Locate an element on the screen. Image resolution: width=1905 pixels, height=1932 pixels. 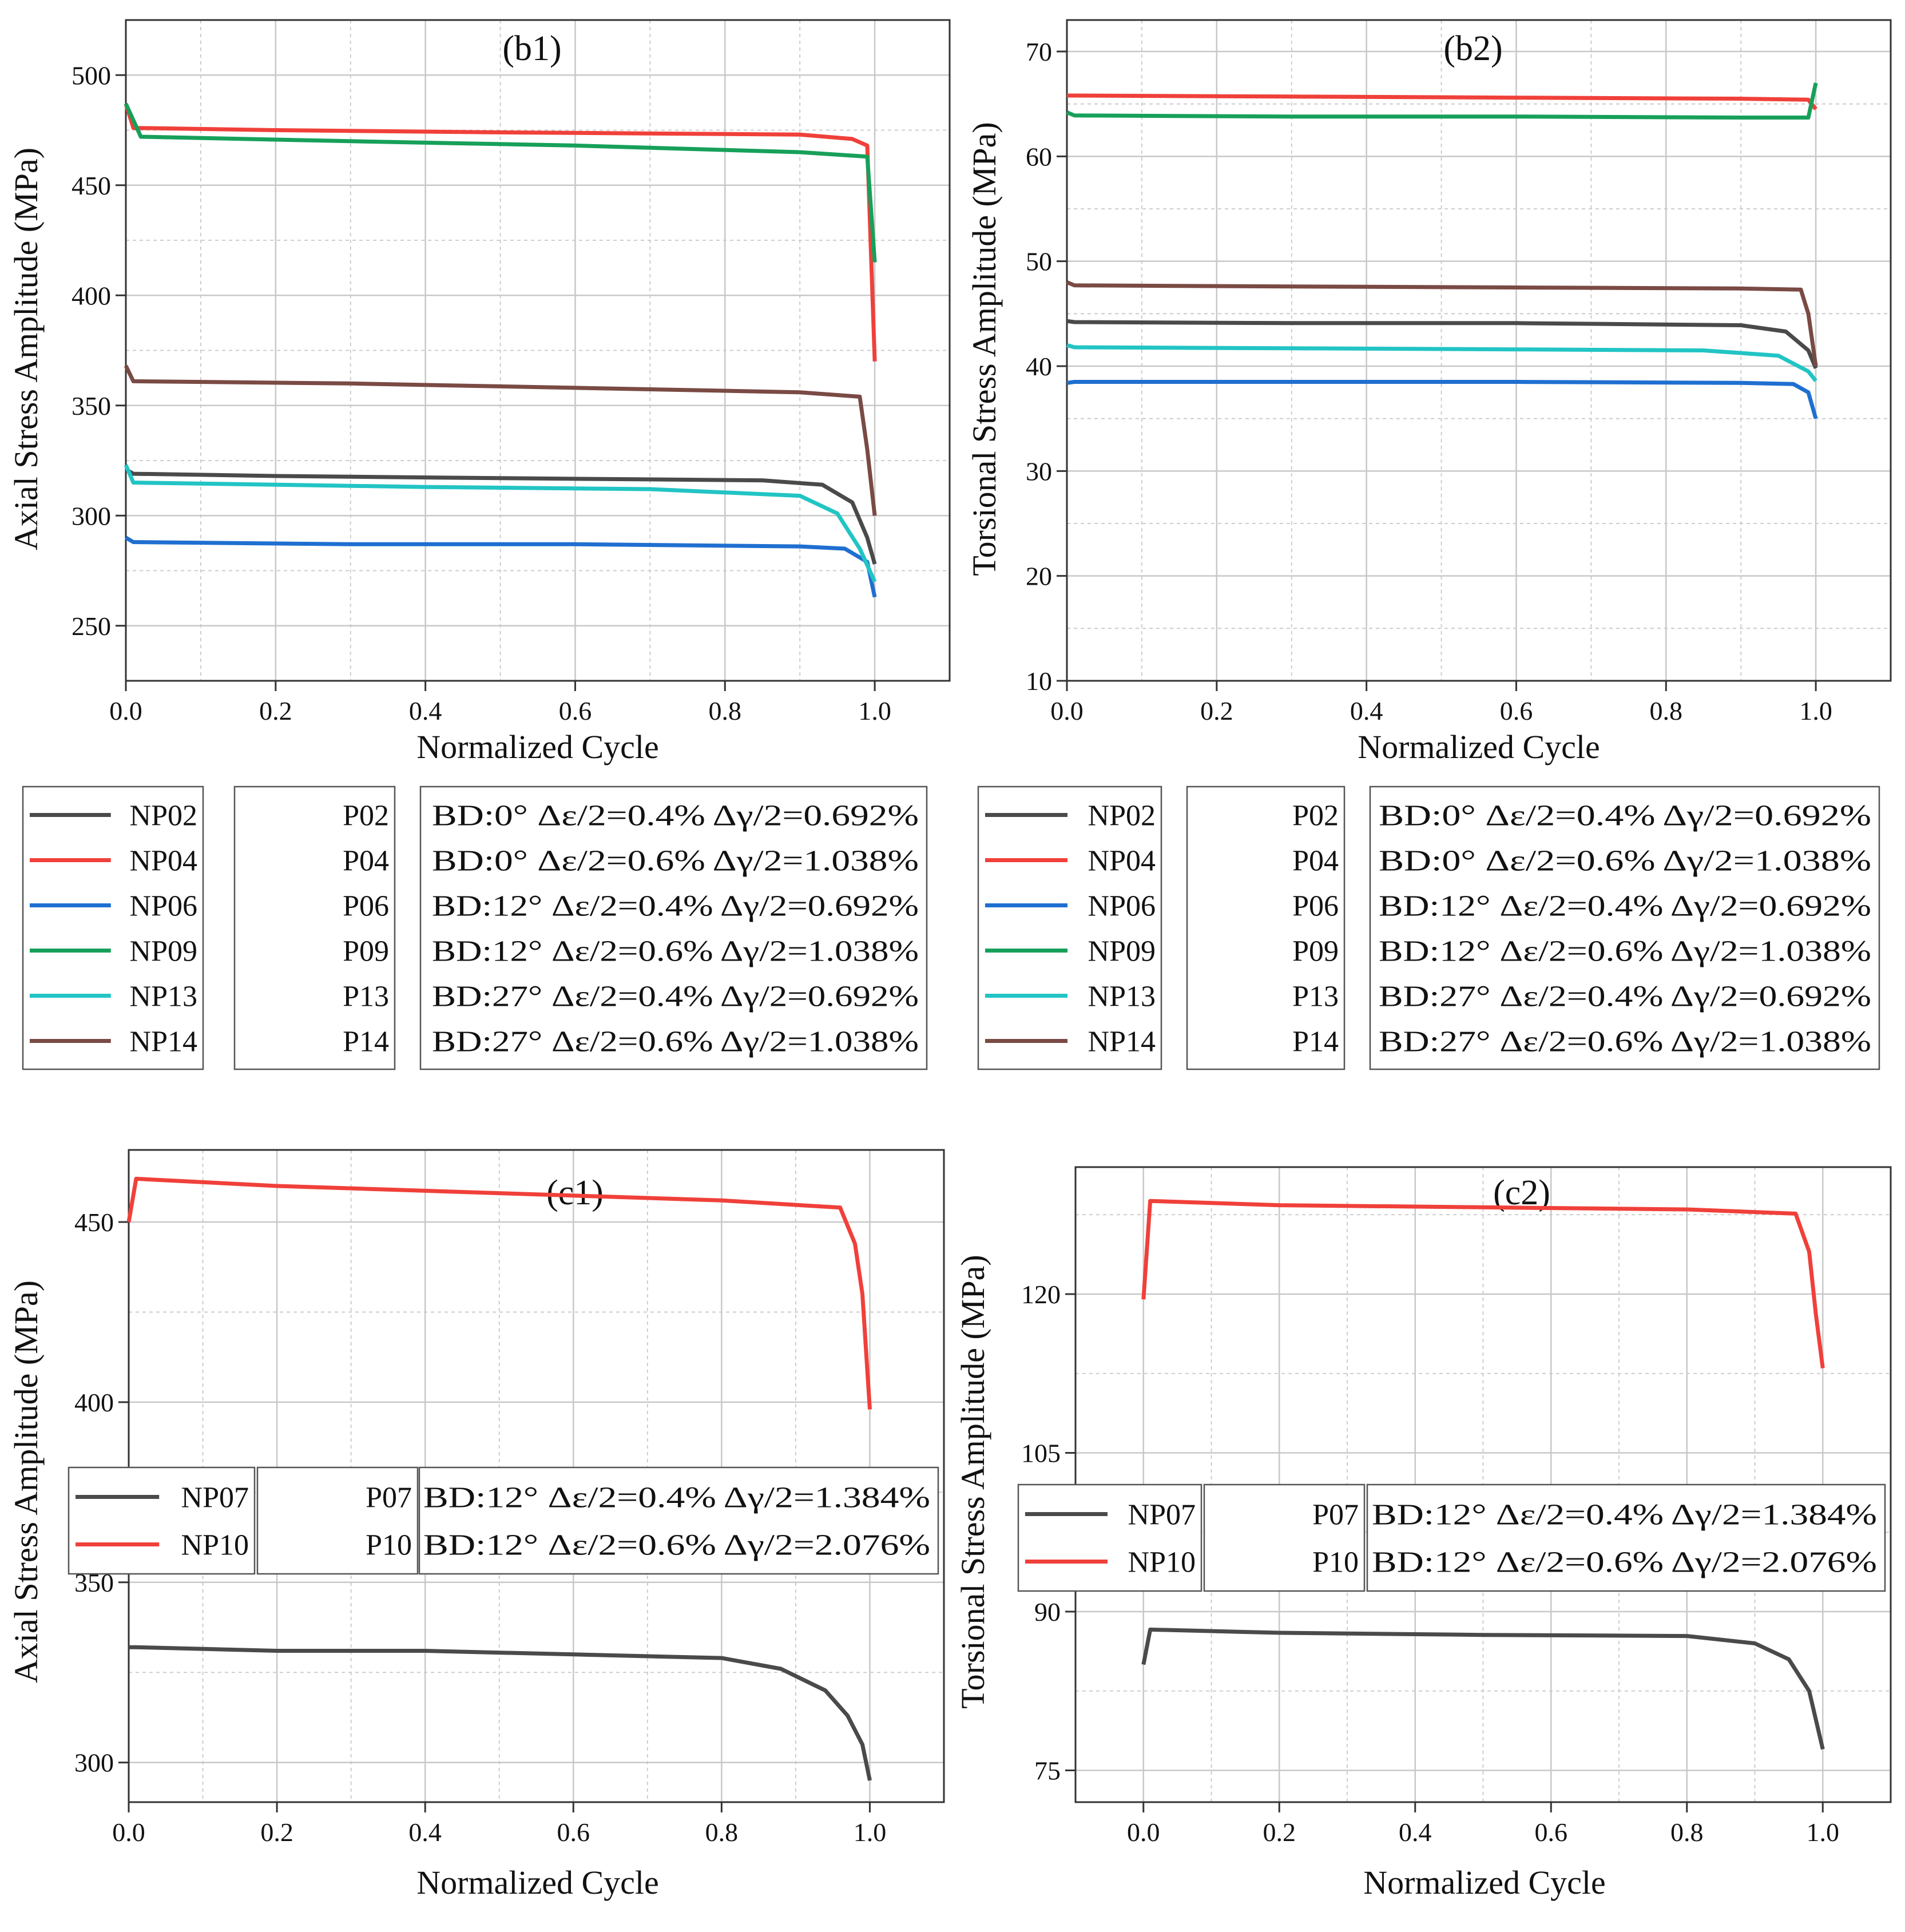
panel-label: (c1) is located at coordinates (575, 1192).